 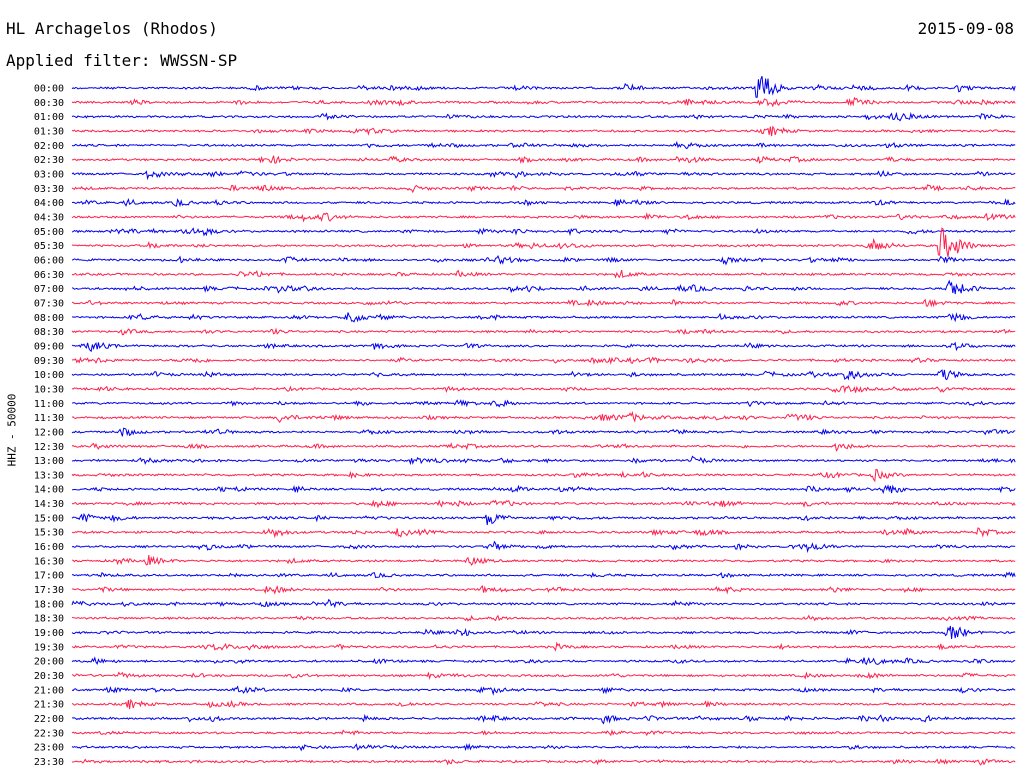 What do you see at coordinates (49, 303) in the screenshot?
I see `row-time-label: 07:30` at bounding box center [49, 303].